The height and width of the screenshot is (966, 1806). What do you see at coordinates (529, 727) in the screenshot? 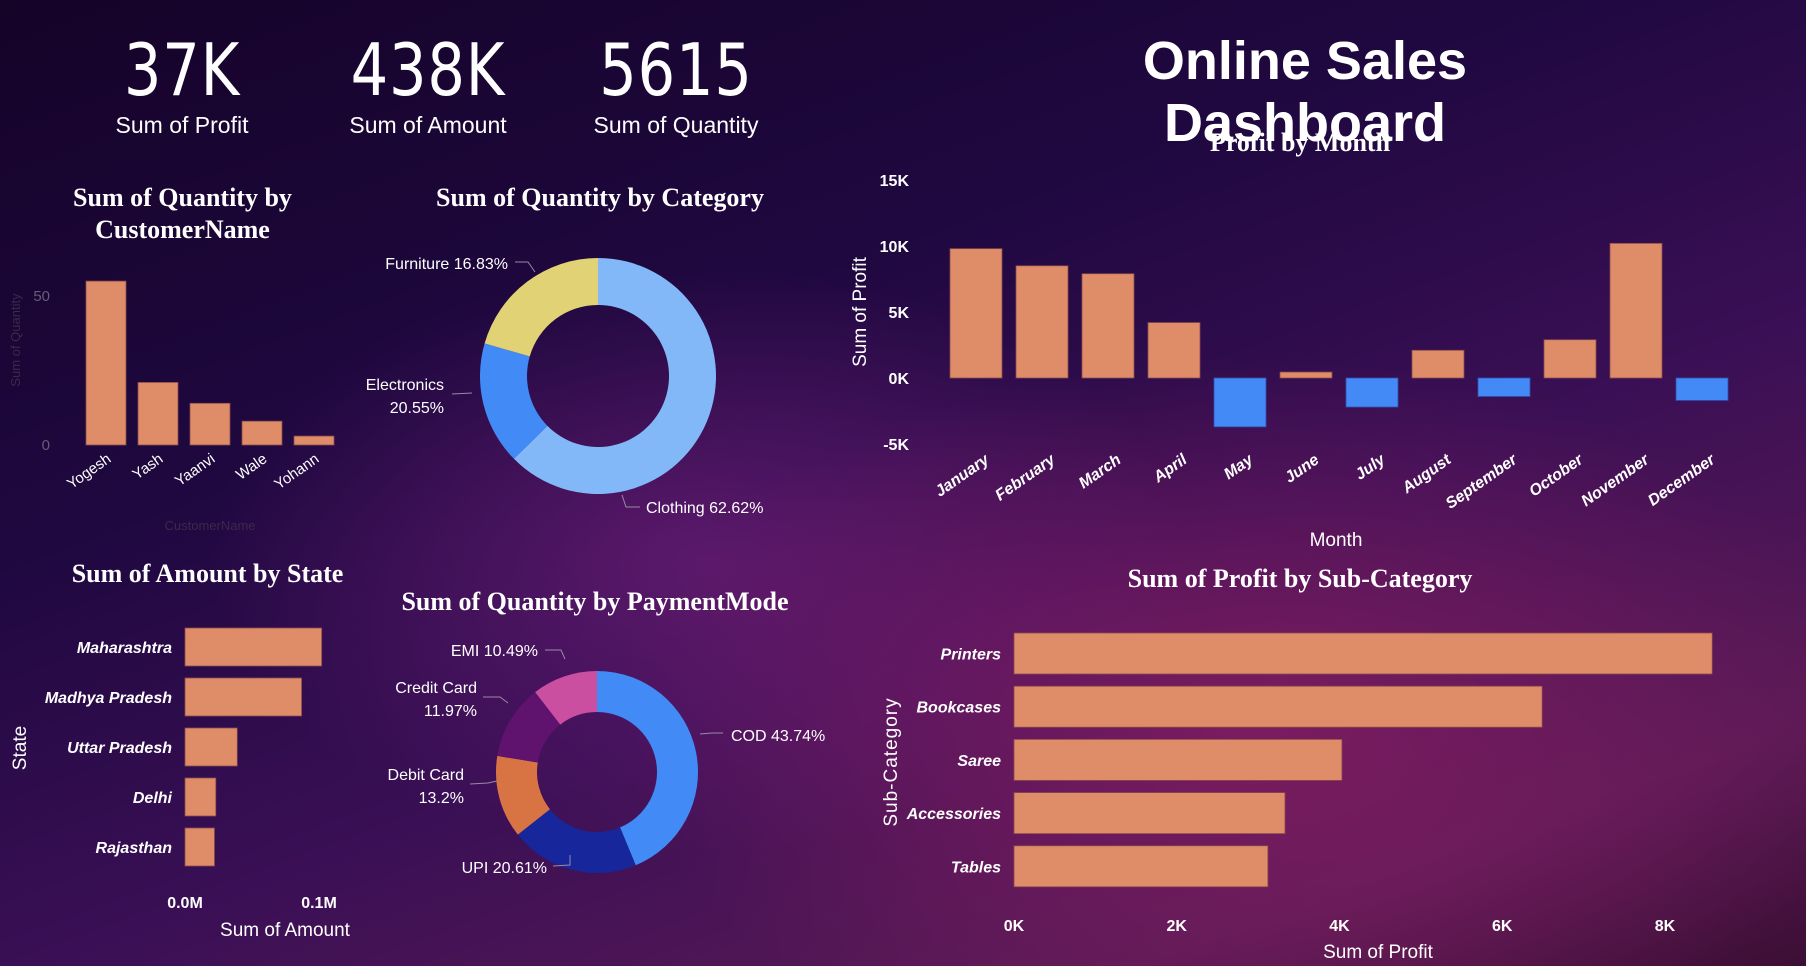
I see `slice-credit-card` at bounding box center [529, 727].